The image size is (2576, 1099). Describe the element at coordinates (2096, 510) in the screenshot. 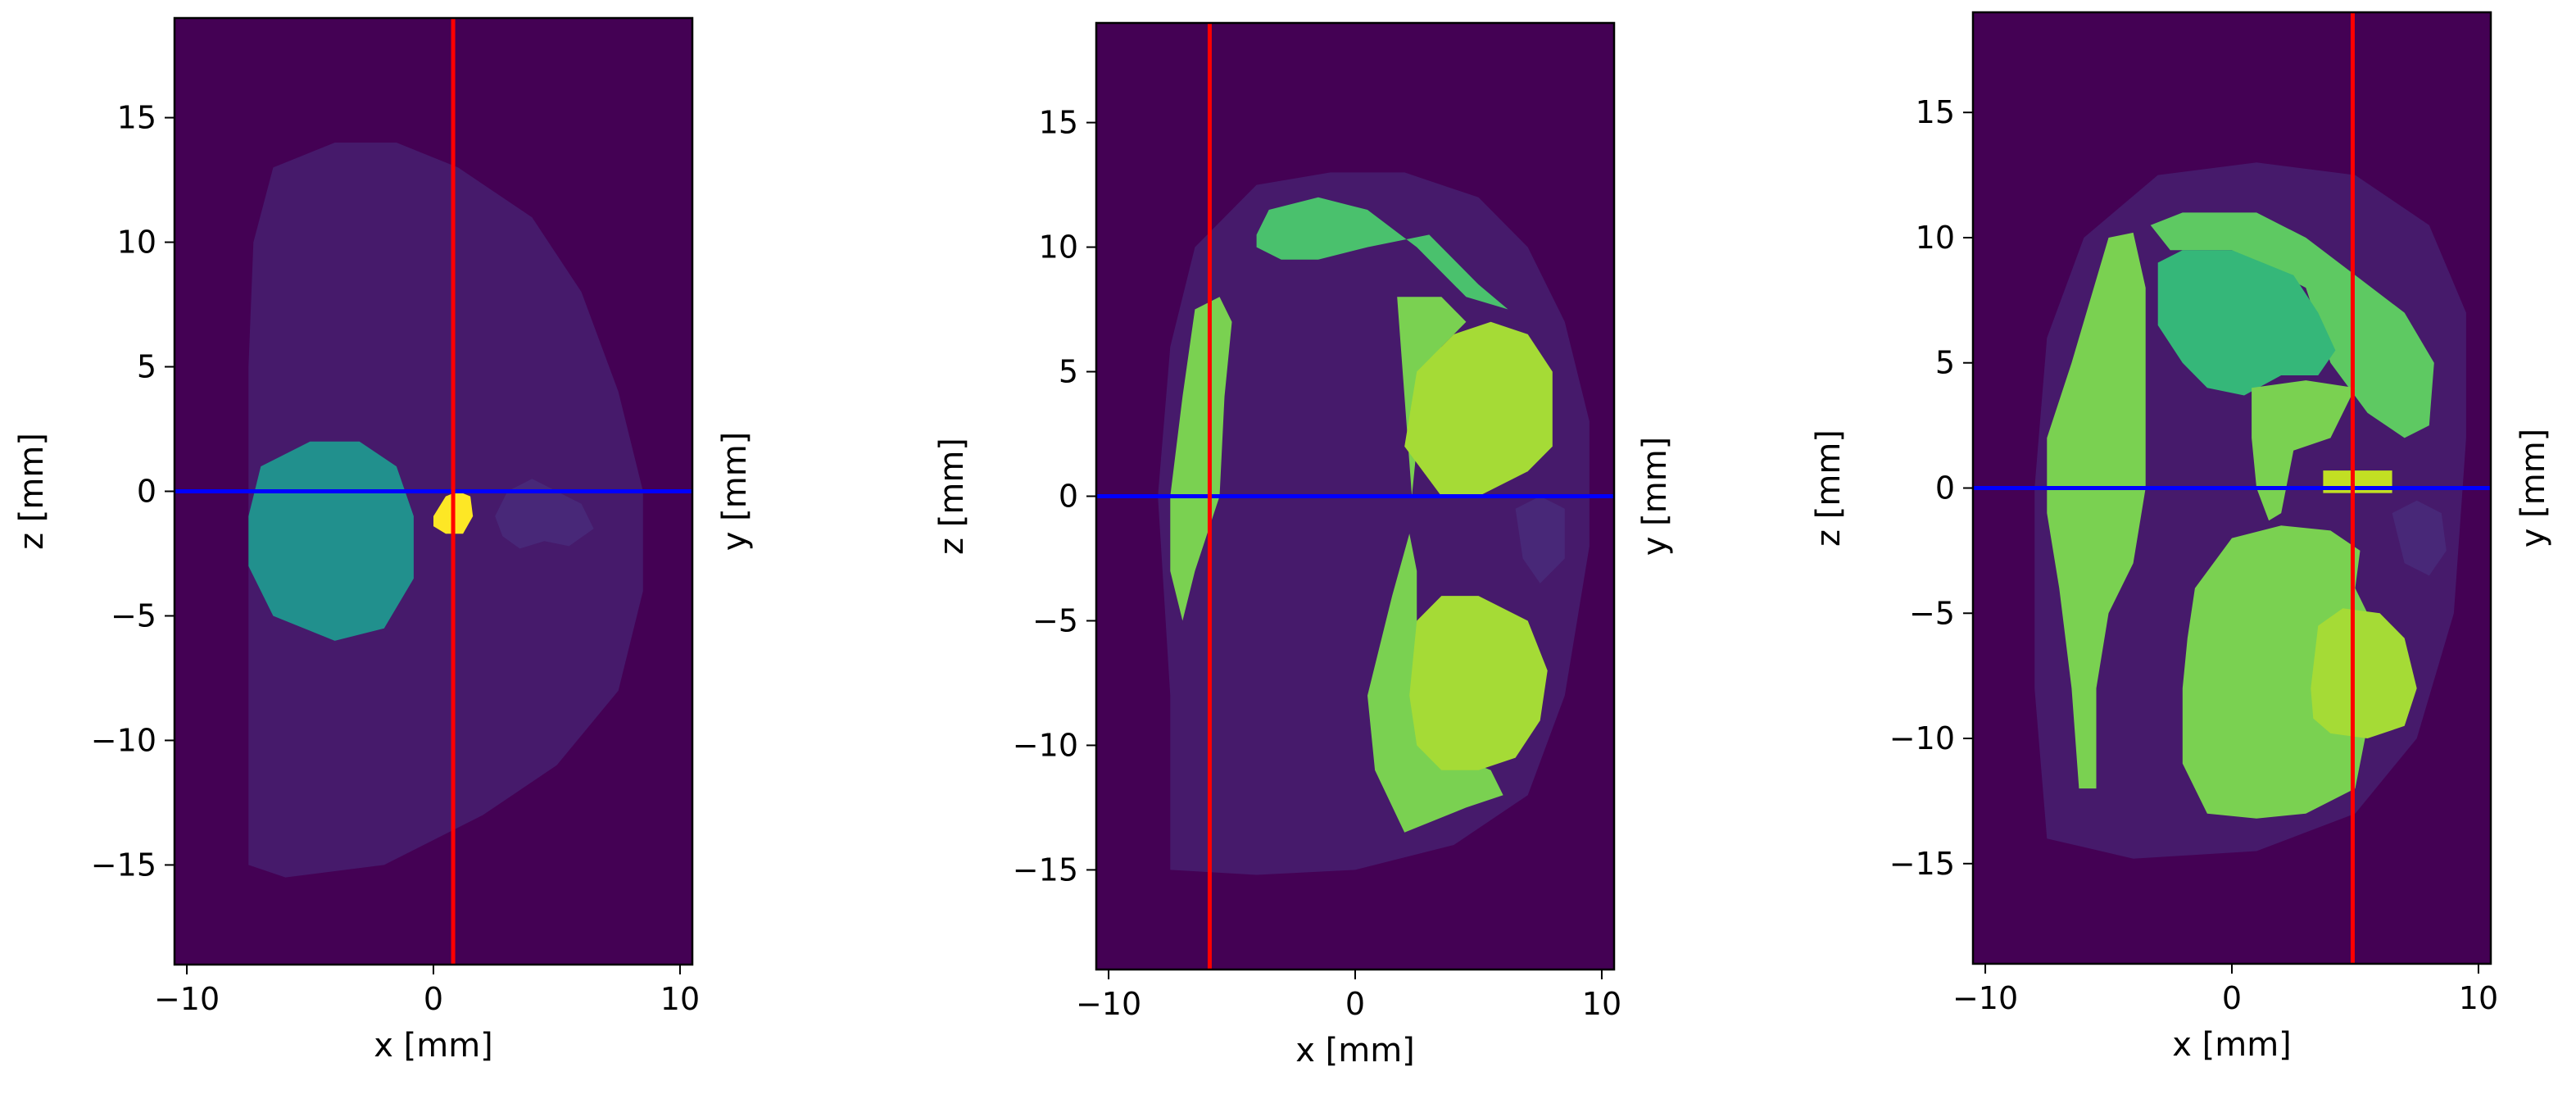

I see `region-left-elongated-organ` at that location.